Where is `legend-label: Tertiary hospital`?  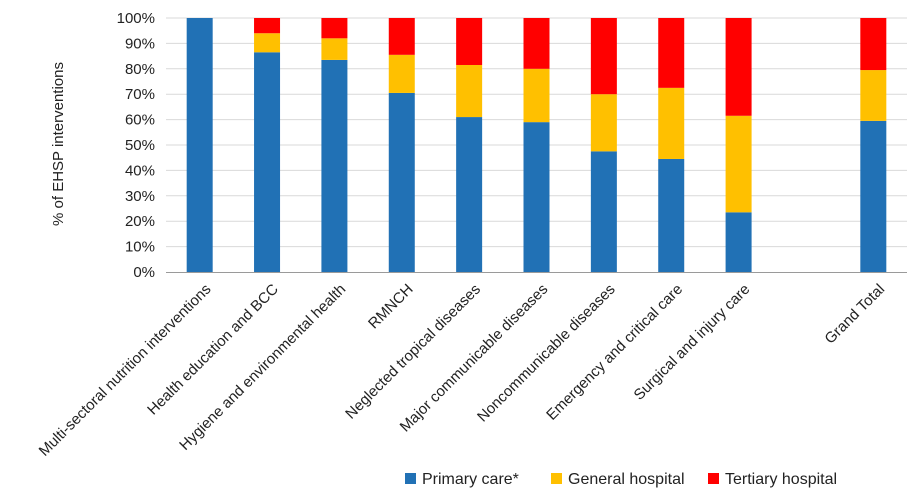
legend-label: Tertiary hospital is located at coordinates (781, 479).